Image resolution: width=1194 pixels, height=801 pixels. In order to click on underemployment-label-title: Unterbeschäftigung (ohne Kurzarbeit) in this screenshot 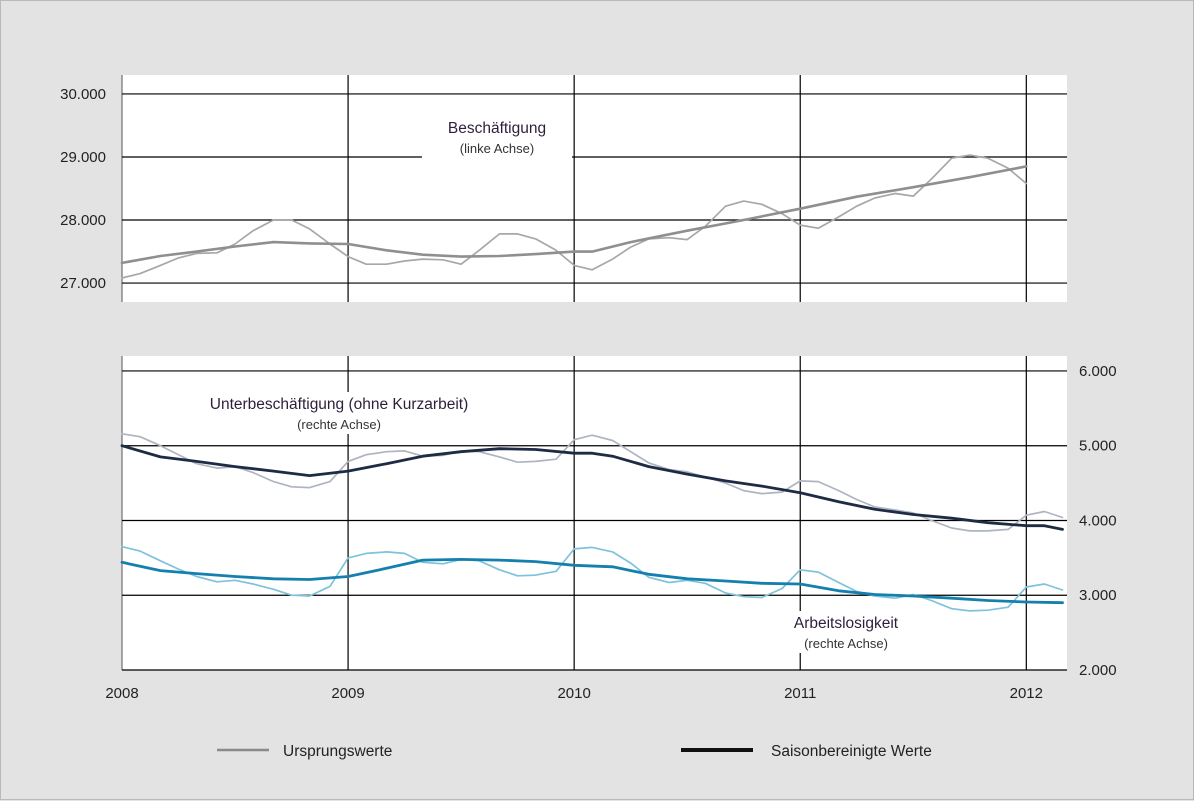, I will do `click(339, 404)`.